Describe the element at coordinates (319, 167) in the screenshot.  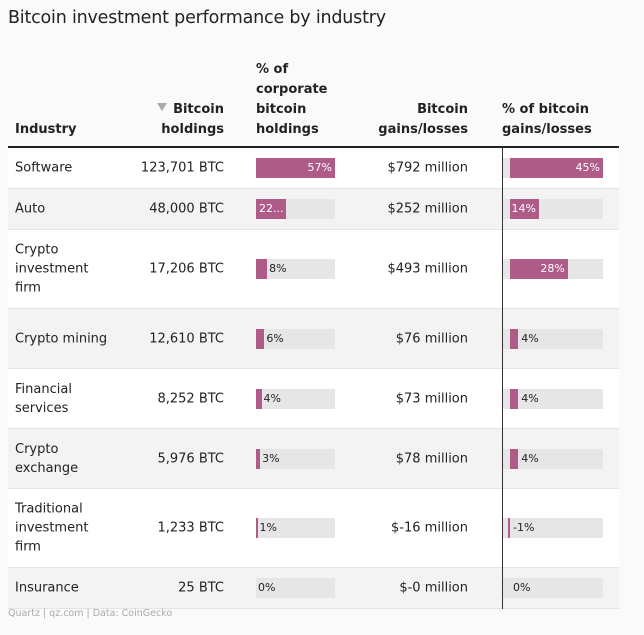
I see `pct-holdings-label: 57%` at that location.